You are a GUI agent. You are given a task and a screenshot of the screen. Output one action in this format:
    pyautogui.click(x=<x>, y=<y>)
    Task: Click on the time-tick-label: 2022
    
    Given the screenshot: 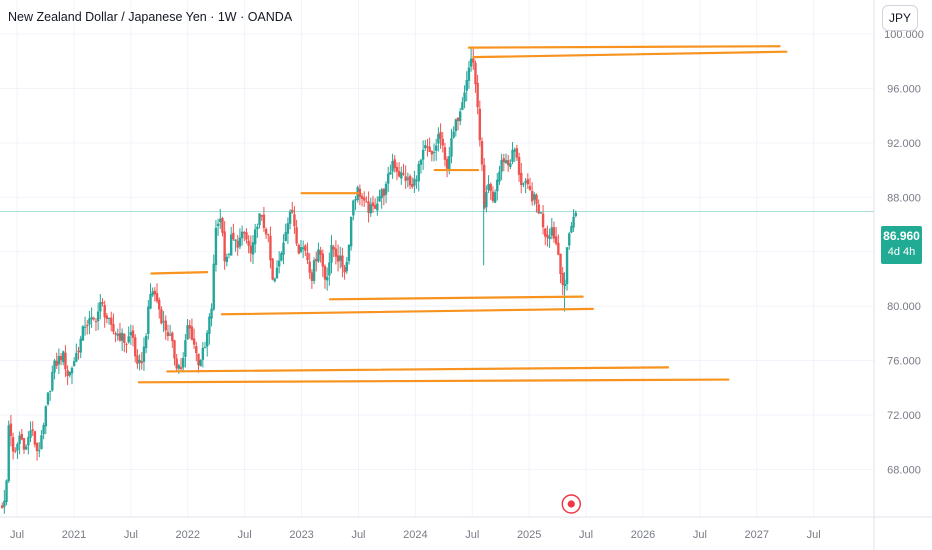 What is the action you would take?
    pyautogui.click(x=188, y=535)
    